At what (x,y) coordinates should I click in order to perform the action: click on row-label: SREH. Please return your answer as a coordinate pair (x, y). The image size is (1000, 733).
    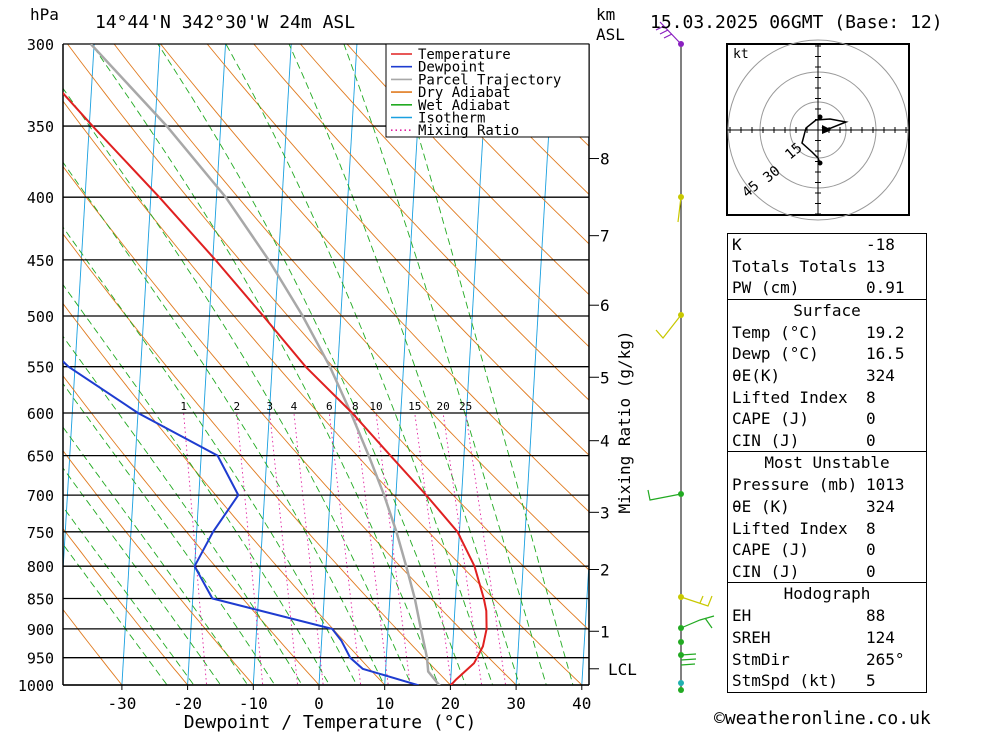
    Looking at the image, I should click on (751, 637).